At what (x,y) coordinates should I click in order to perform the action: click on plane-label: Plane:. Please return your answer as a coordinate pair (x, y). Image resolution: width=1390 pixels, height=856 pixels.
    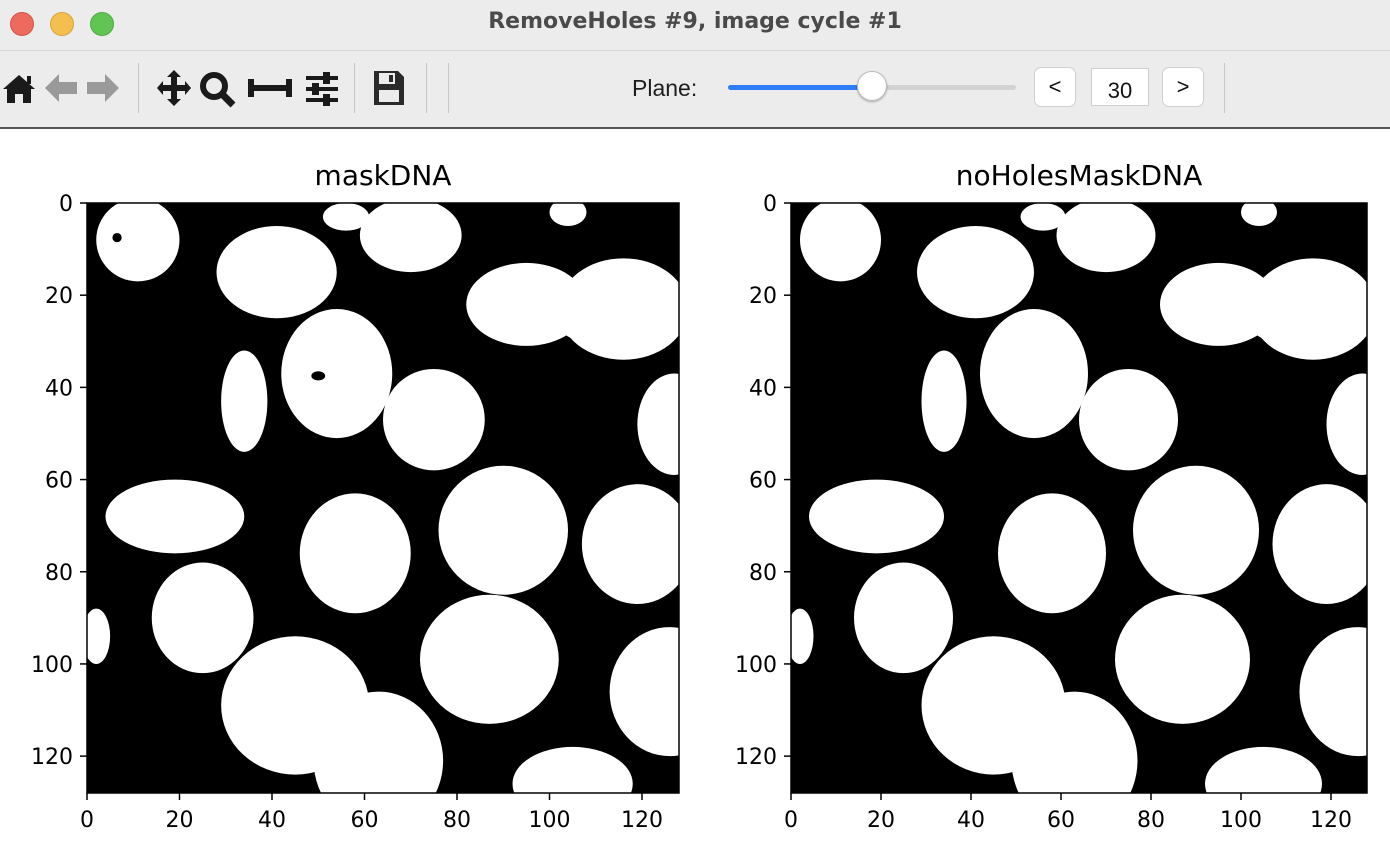
    Looking at the image, I should click on (665, 88).